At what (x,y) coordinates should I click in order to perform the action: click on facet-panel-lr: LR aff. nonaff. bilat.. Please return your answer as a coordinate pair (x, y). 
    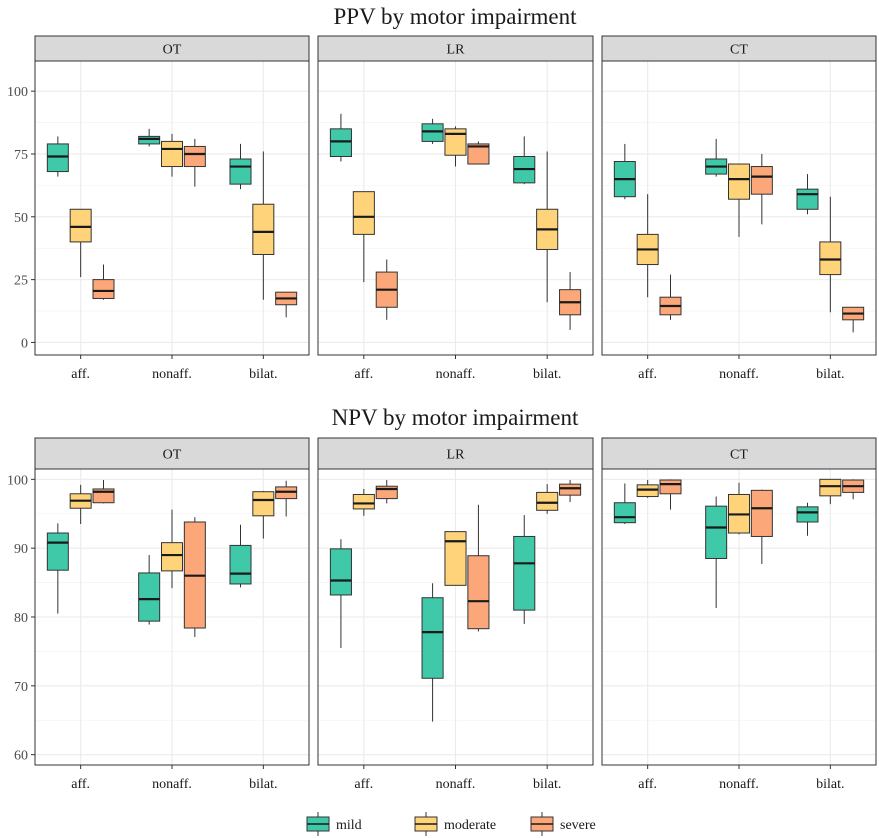
    Looking at the image, I should click on (455, 208).